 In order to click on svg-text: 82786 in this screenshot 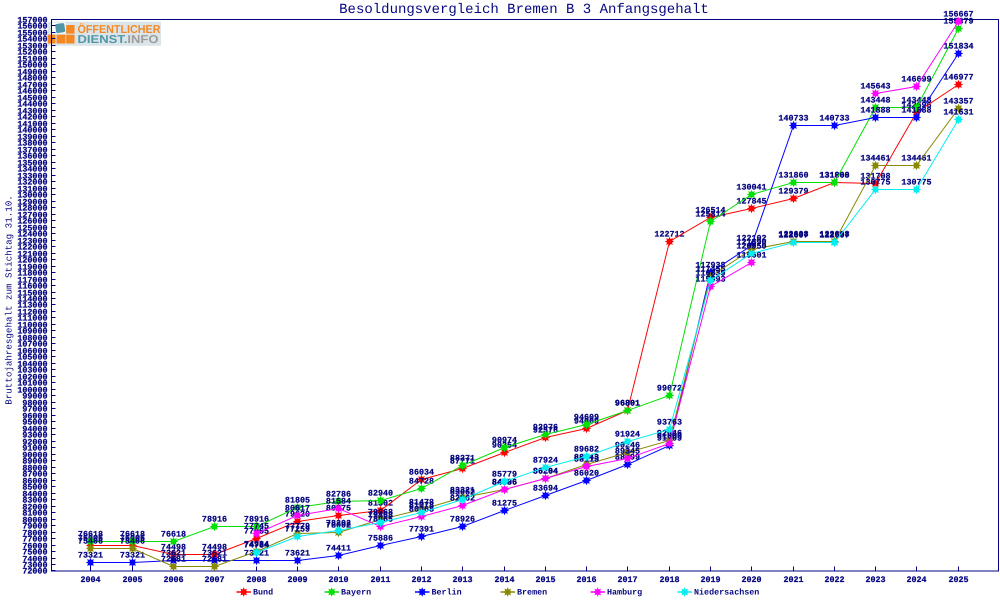, I will do `click(338, 495)`.